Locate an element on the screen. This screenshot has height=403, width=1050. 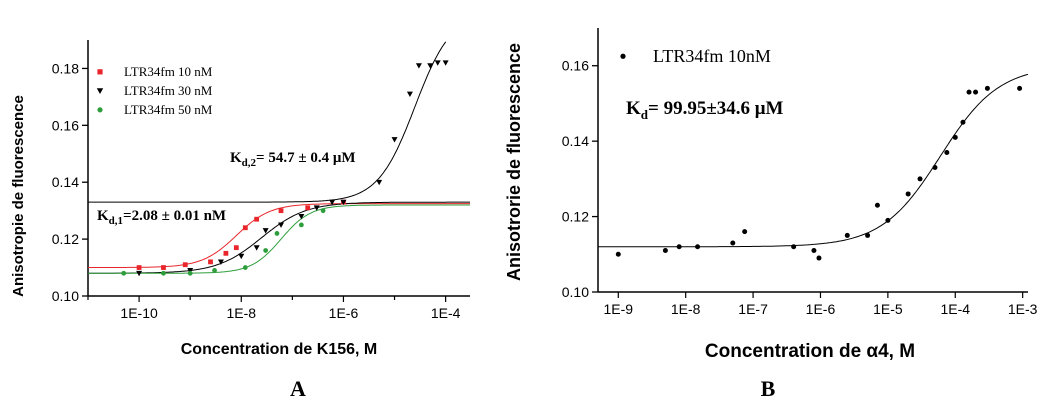
legend-label: LTR34fm 10 nM is located at coordinates (168, 71).